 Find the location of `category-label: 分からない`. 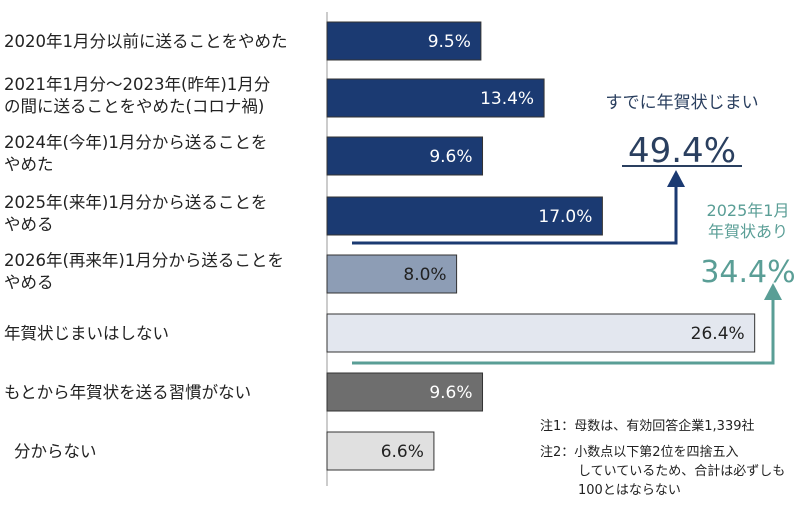

category-label: 分からない is located at coordinates (55, 451).